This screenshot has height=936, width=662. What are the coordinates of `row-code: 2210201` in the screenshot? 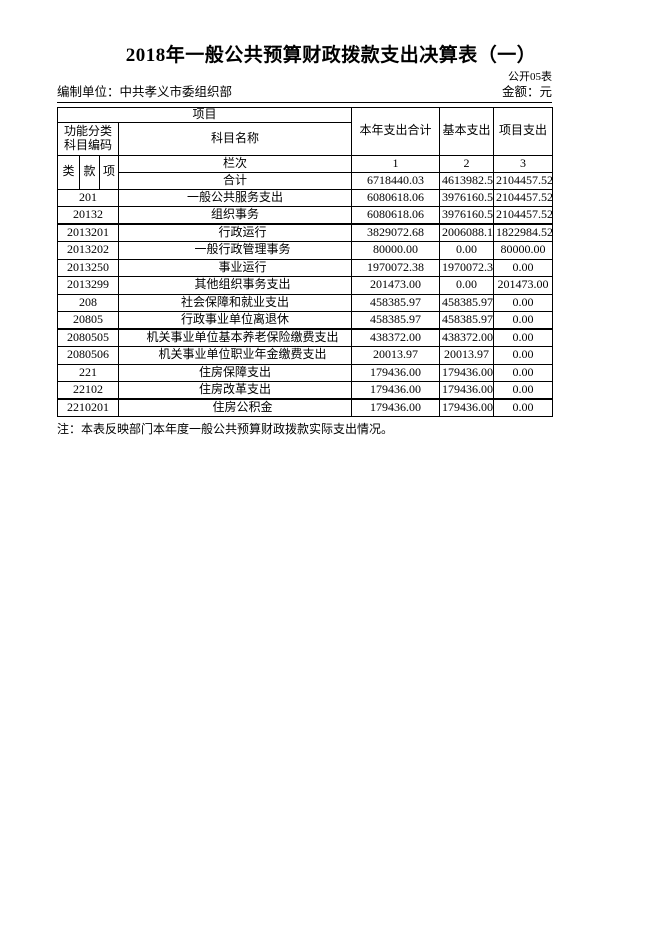 It's located at (88, 408).